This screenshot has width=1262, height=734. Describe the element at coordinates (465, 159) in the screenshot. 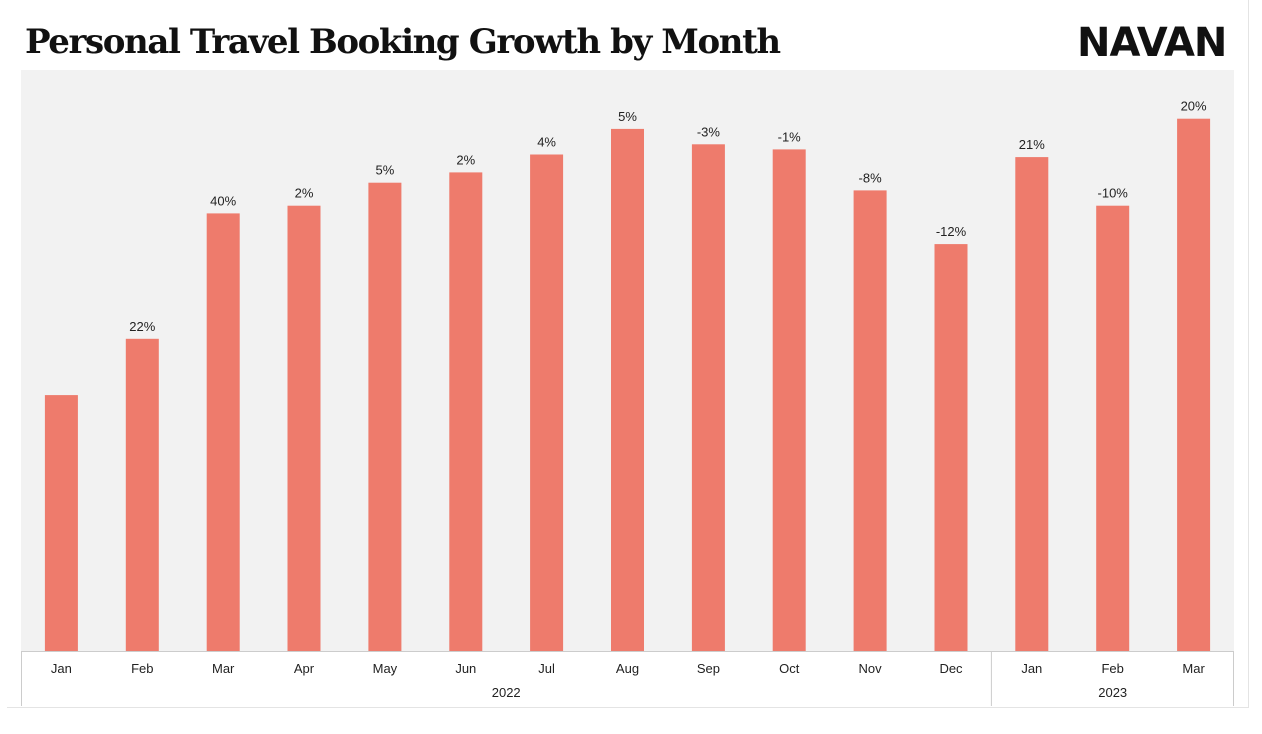

I see `data-label-5: 2%` at that location.